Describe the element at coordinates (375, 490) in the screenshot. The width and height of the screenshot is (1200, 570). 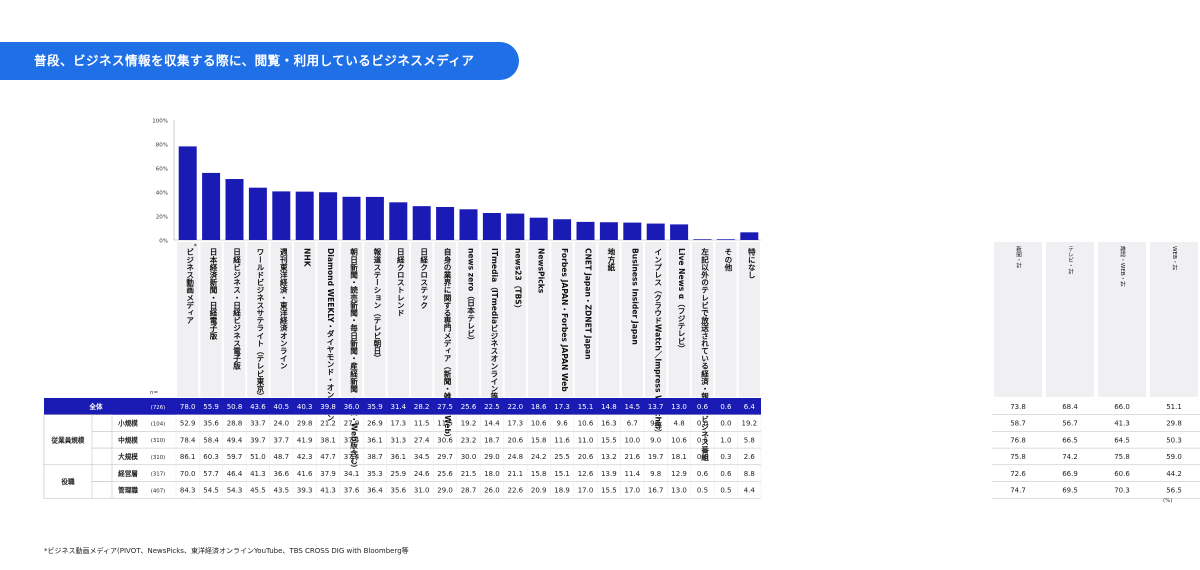
I see `data-label: 36.4` at that location.